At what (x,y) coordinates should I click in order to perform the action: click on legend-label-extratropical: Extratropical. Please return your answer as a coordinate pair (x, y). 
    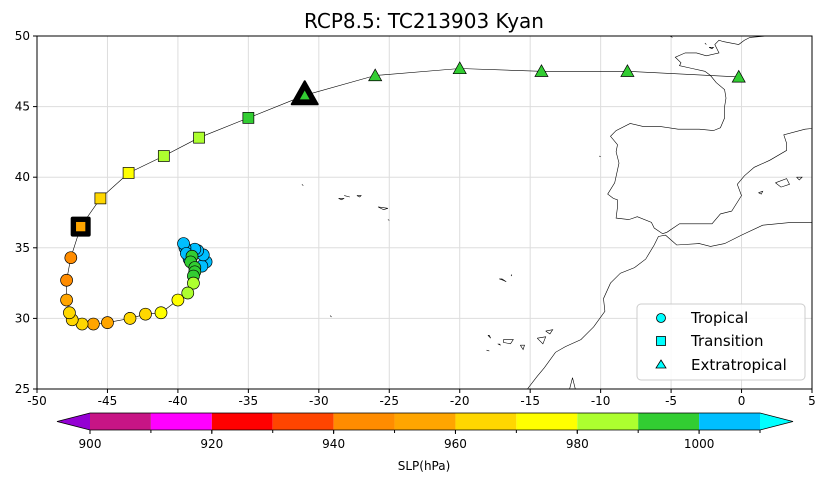
    Looking at the image, I should click on (739, 365).